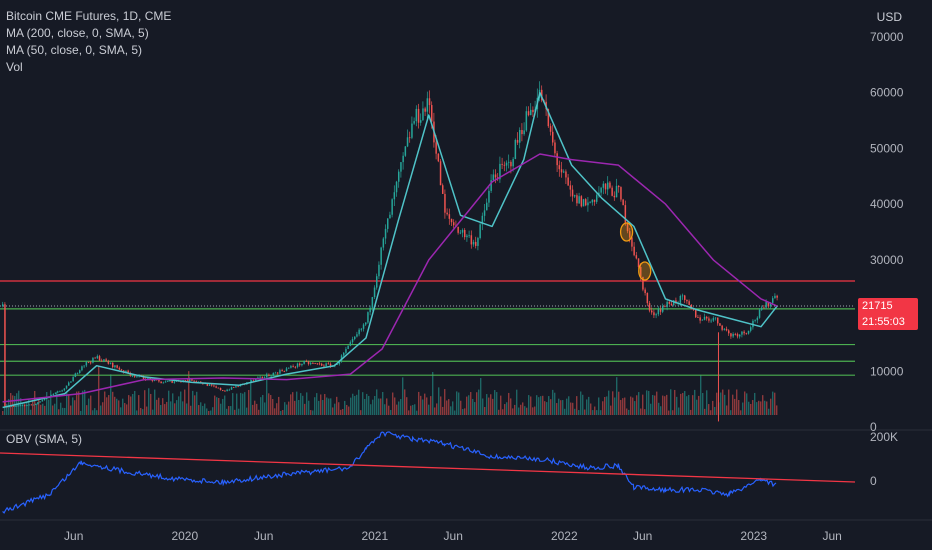  I want to click on currency-label: USD, so click(889, 17).